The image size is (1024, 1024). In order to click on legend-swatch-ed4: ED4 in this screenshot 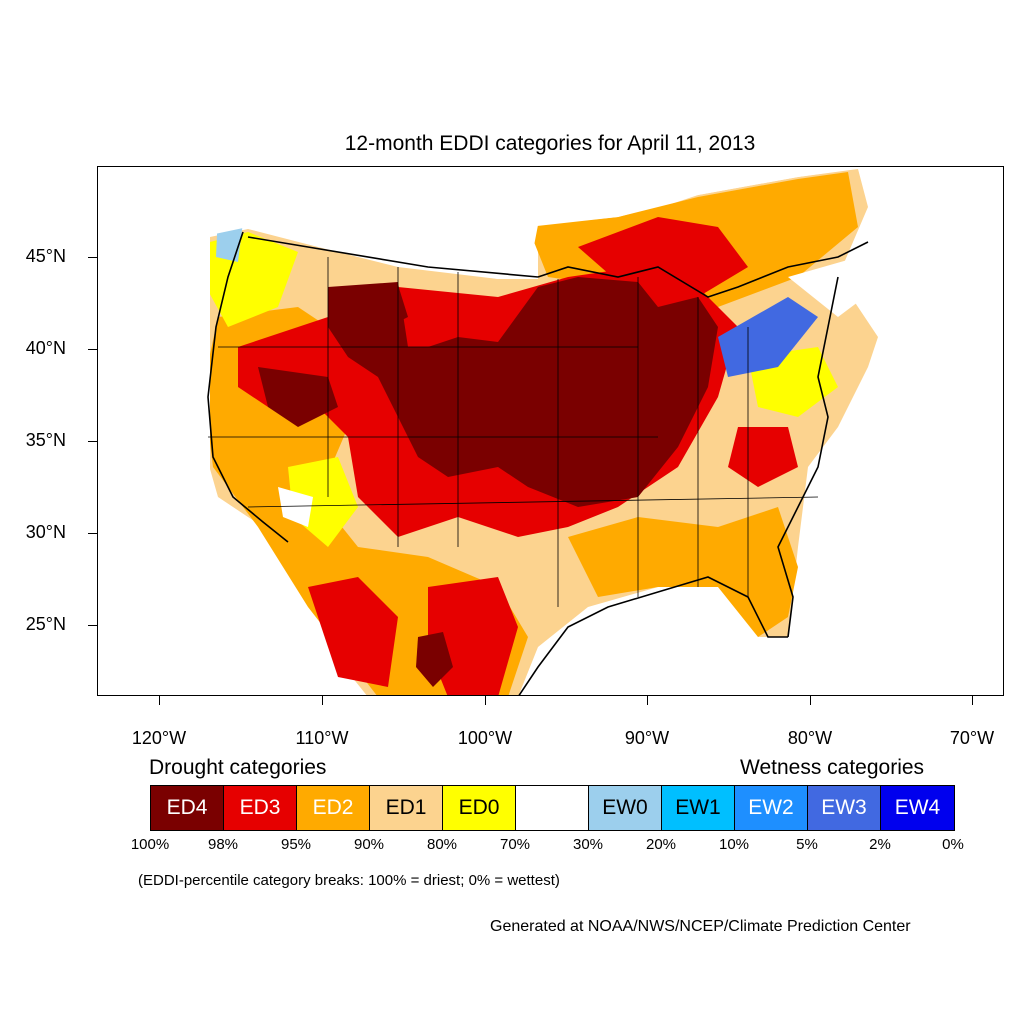, I will do `click(187, 808)`.